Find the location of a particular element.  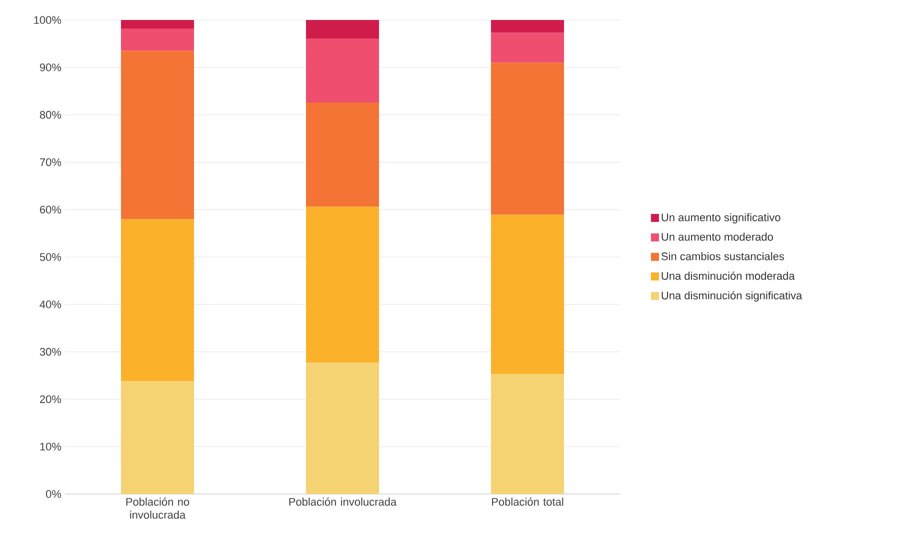

legend-label: Una disminución significativa is located at coordinates (732, 296).